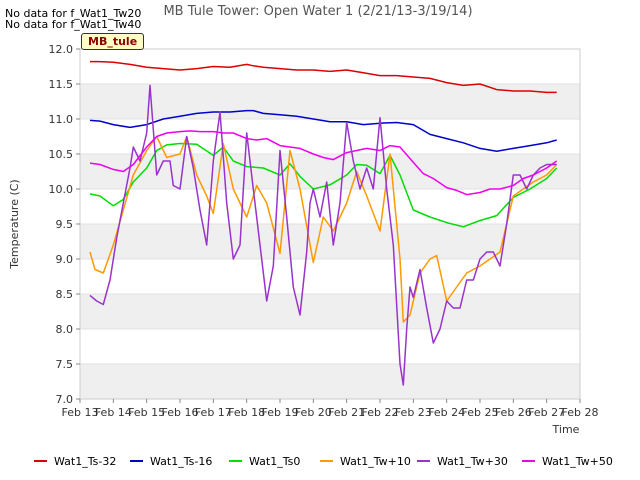 This screenshot has width=640, height=480. What do you see at coordinates (65, 364) in the screenshot?
I see `y-tick-label: 7.5` at bounding box center [65, 364].